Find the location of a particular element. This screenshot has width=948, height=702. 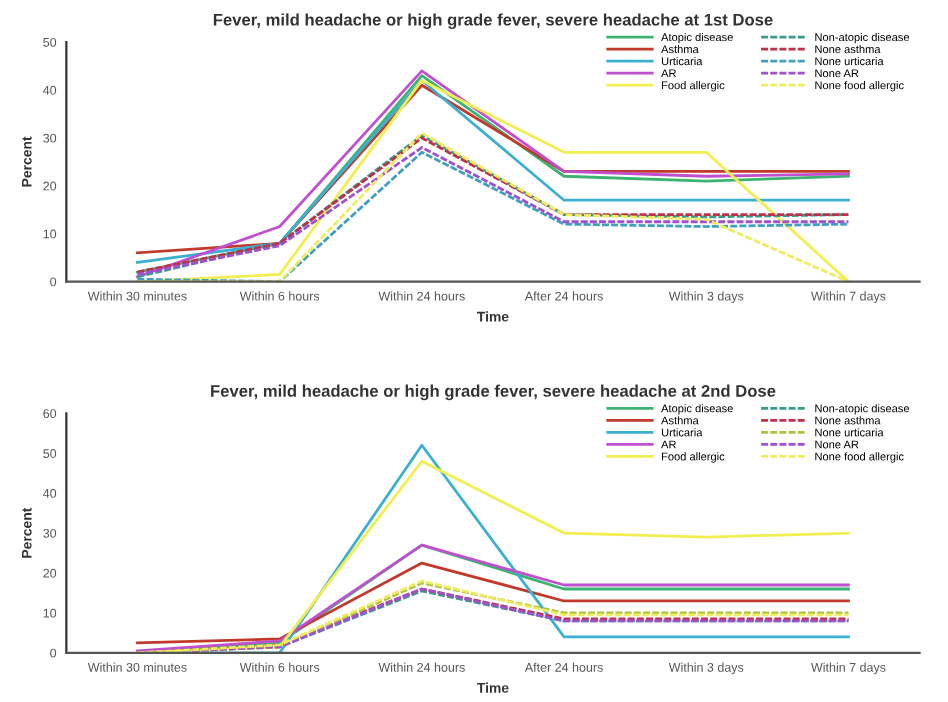

chart-title: Fever, mild headache or high grade fever, severe headache at 2nd Dose is located at coordinates (493, 392).